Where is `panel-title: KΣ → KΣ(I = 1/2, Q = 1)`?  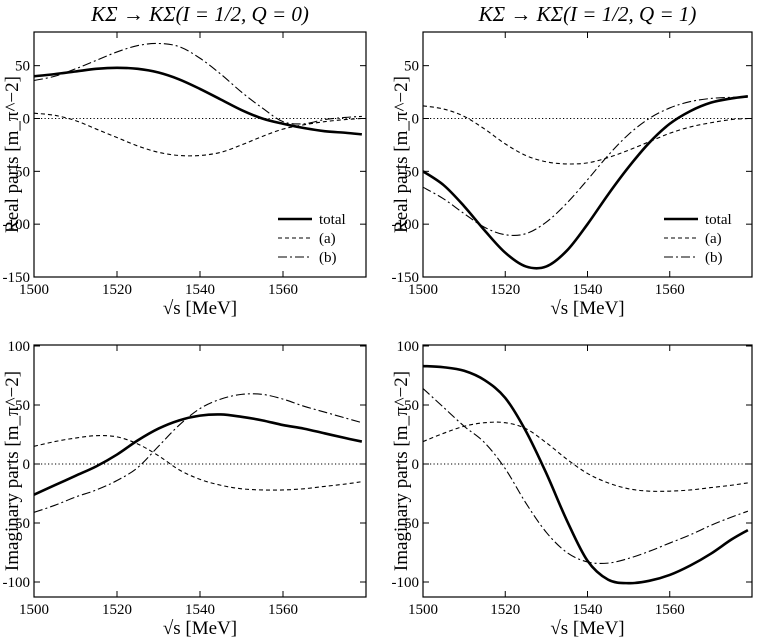
panel-title: KΣ → KΣ(I = 1/2, Q = 1) is located at coordinates (587, 14).